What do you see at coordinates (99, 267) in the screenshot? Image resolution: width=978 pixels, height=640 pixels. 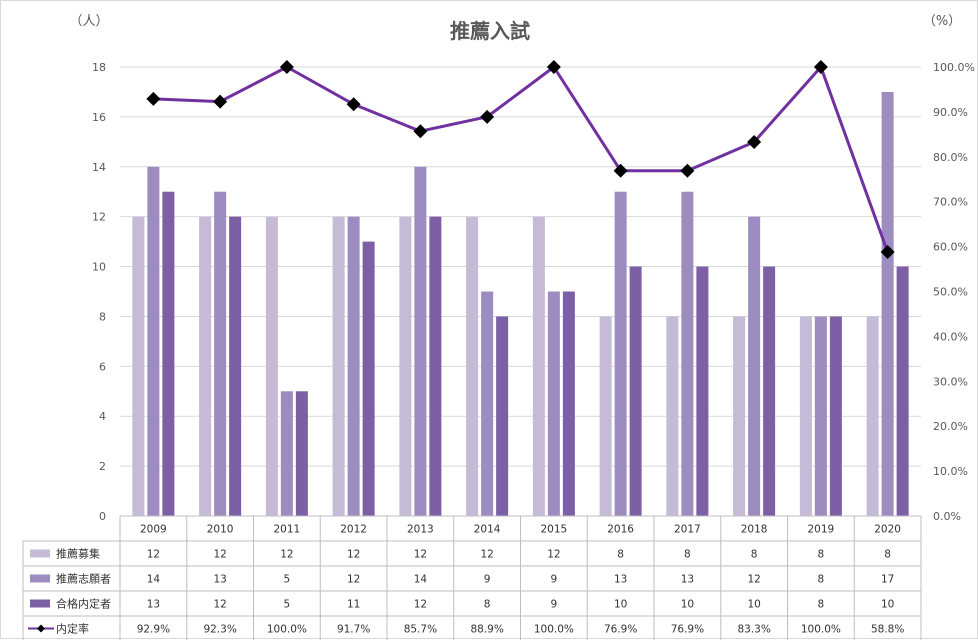 I see `left-axis-tick-label: 10` at bounding box center [99, 267].